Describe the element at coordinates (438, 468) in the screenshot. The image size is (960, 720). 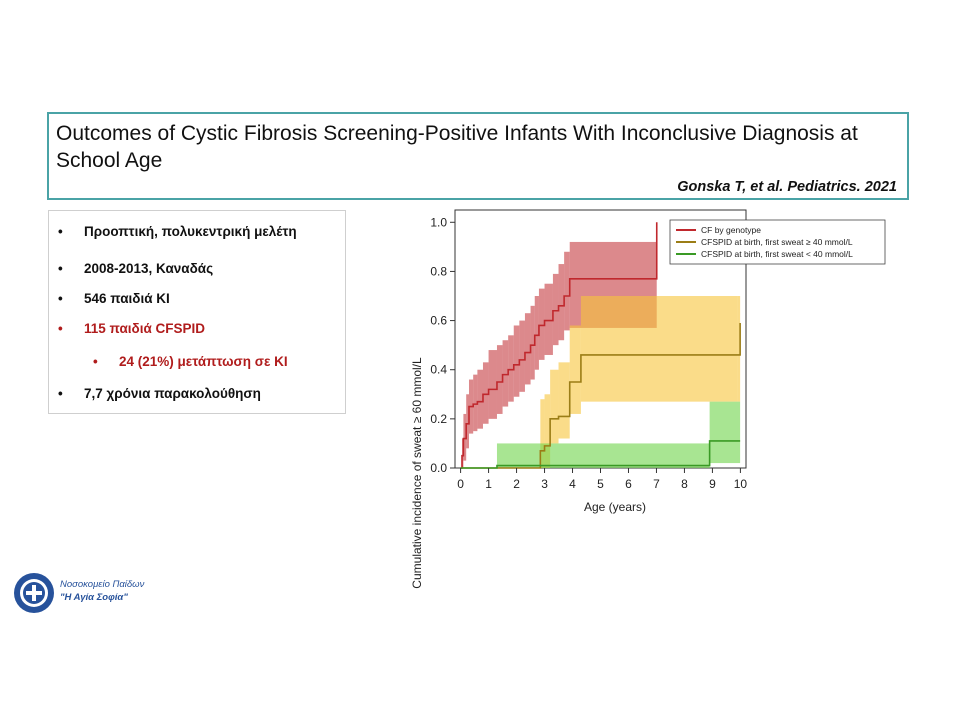
I see `y-tick-label: 0.0` at that location.